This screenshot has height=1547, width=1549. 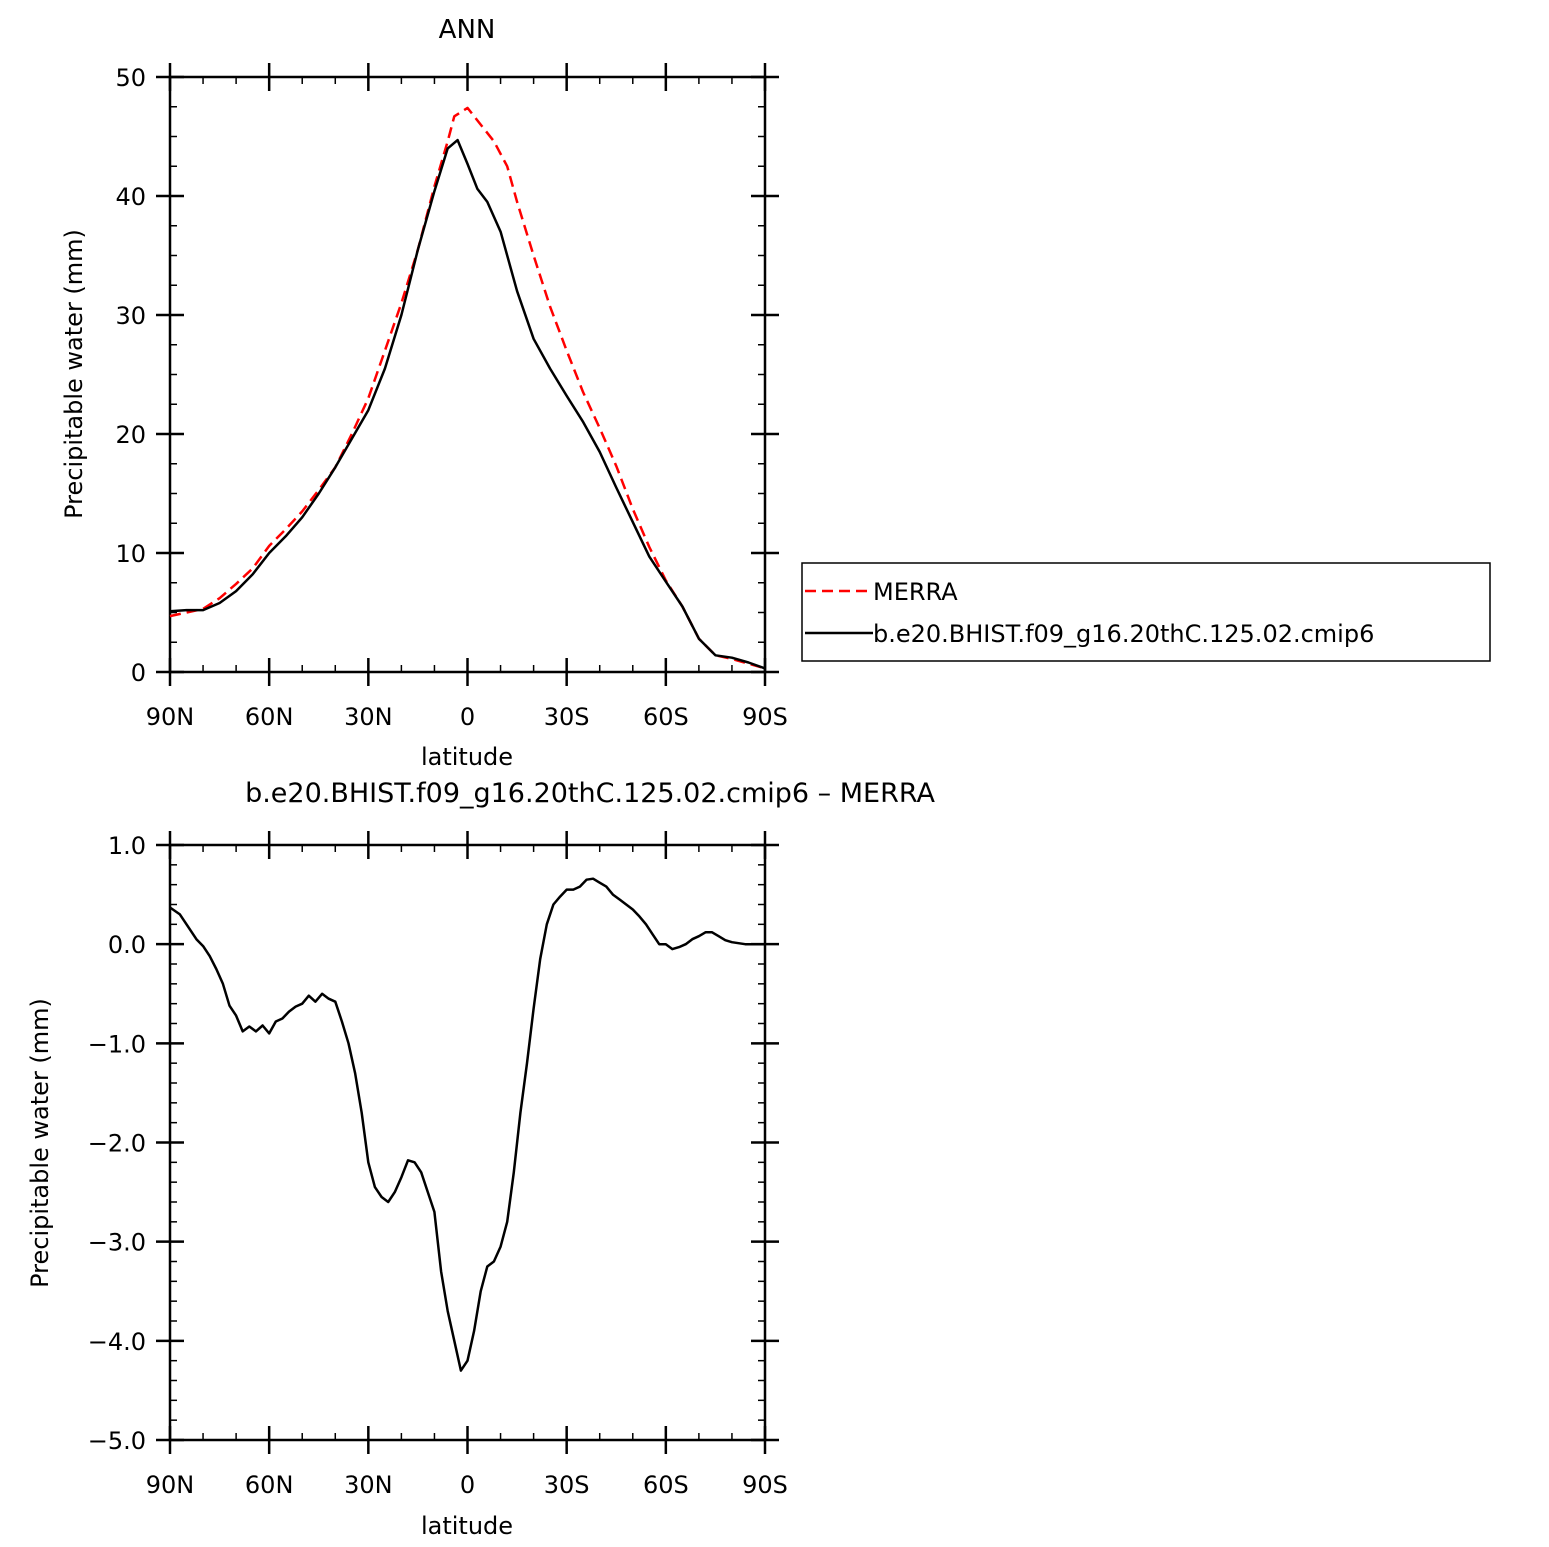 I want to click on legend-label-merra: MERRA, so click(x=915, y=592).